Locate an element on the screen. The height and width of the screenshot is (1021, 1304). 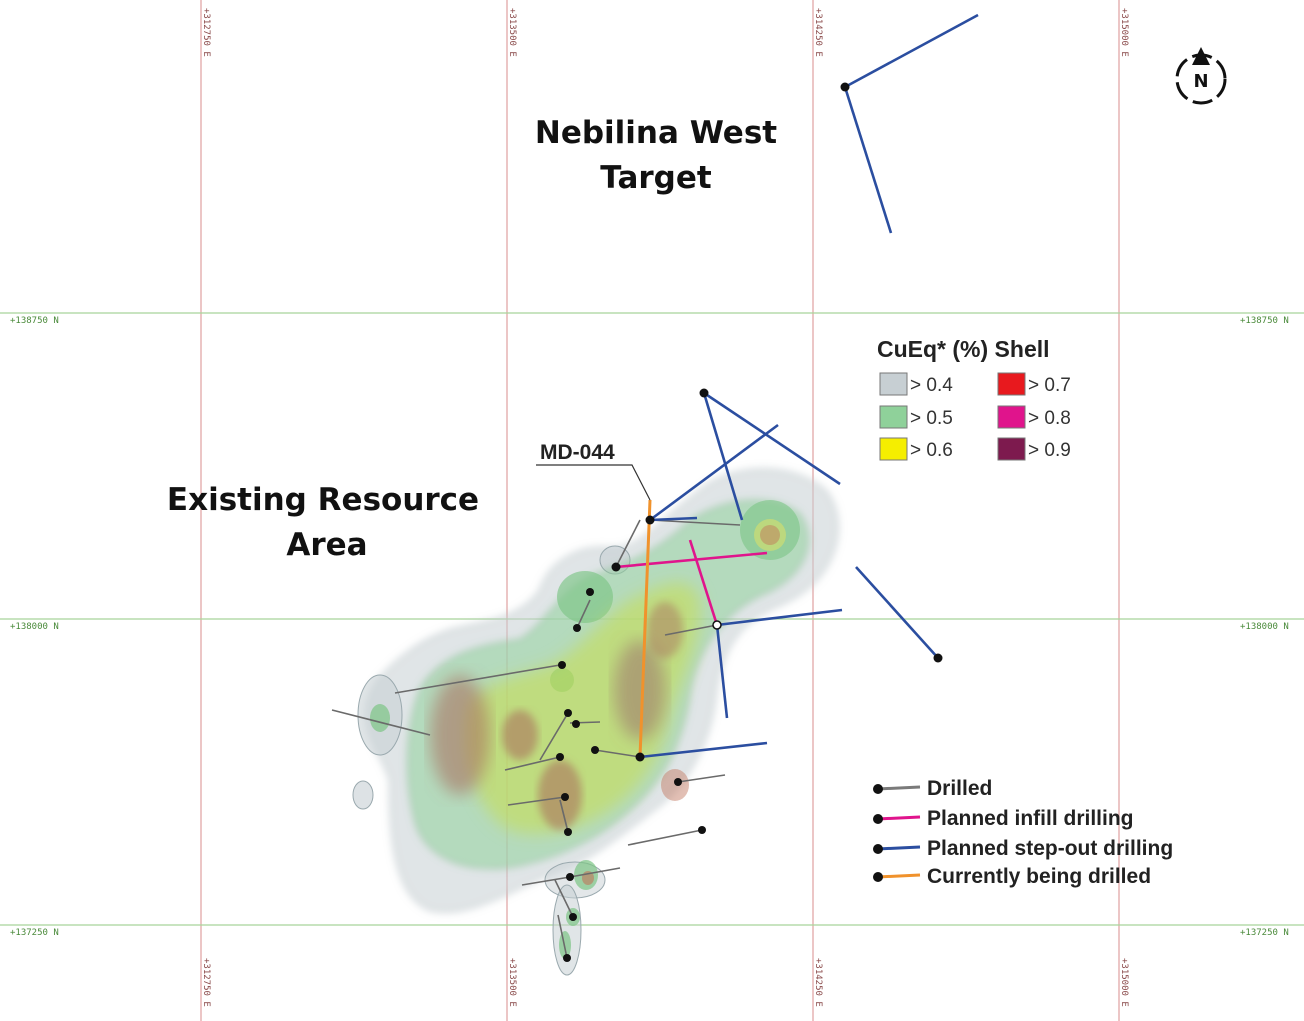
legend-item-08: > 0.8 is located at coordinates (1034, 417).